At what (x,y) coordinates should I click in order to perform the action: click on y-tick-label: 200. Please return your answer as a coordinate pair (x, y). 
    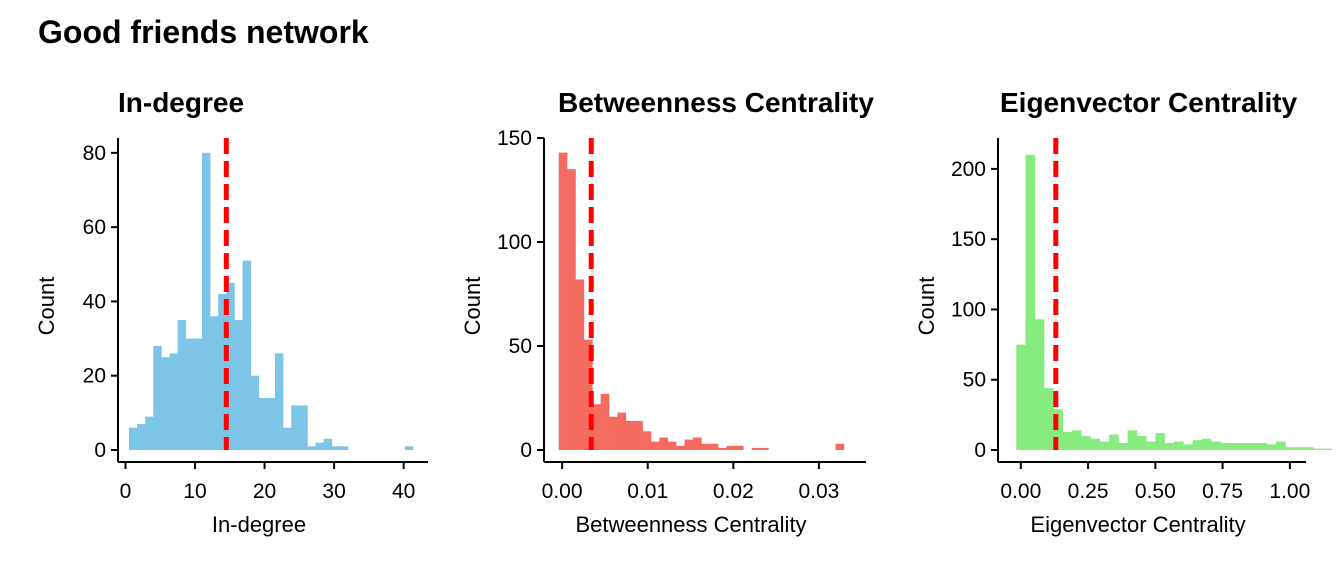
    Looking at the image, I should click on (968, 169).